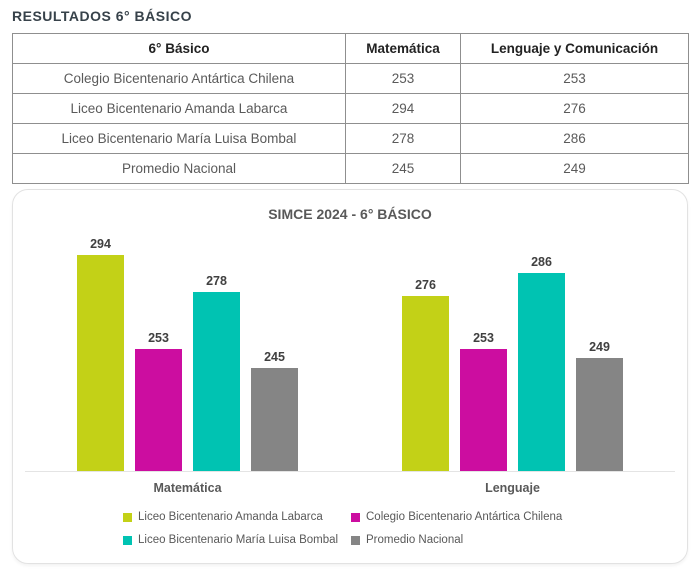 The height and width of the screenshot is (577, 700). Describe the element at coordinates (187, 488) in the screenshot. I see `x-axis-label-matematica: Matemática` at that location.